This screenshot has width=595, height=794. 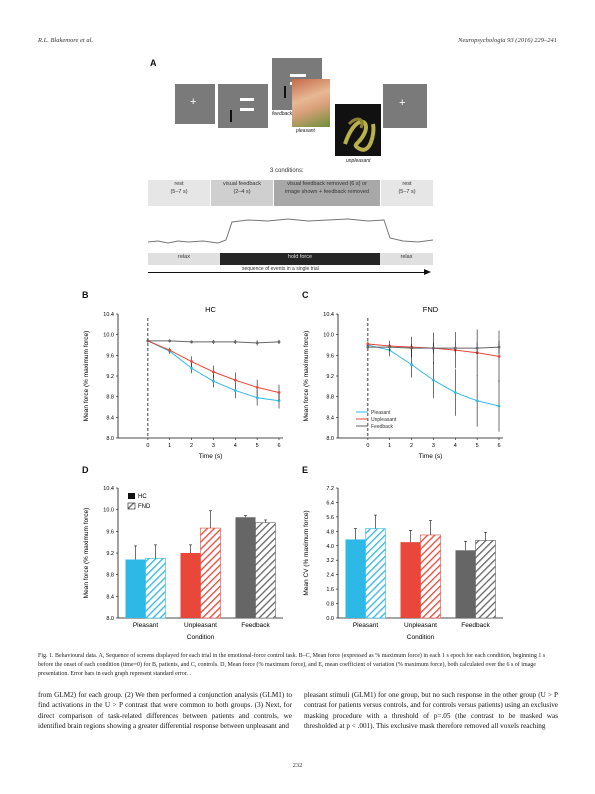 I want to click on chart-c-y-tick-label: 8.8, so click(x=330, y=398).